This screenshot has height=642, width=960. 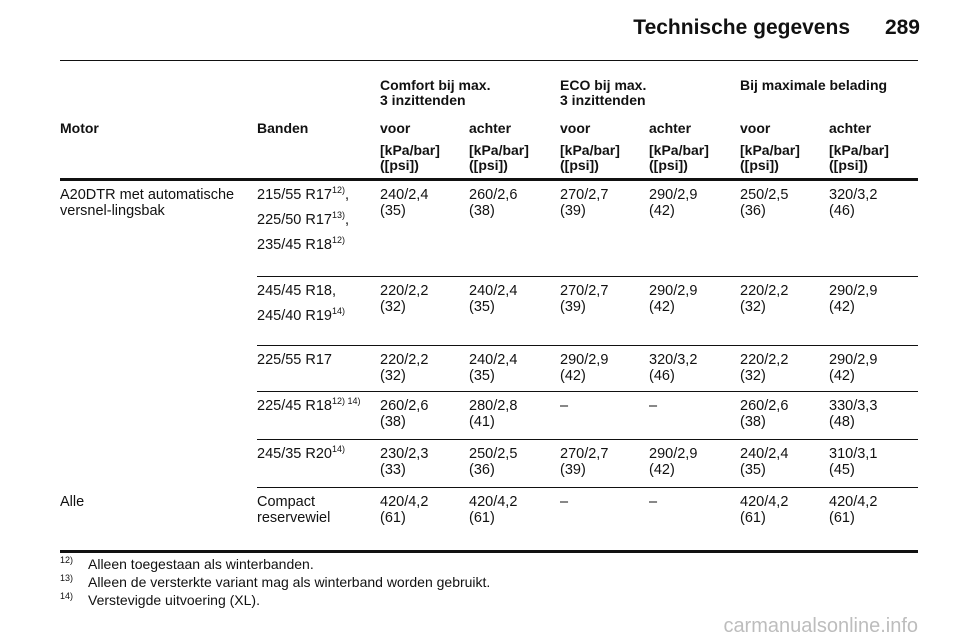 I want to click on footnote: 14) Verstevigde uitvoering (XL)., so click(x=160, y=599).